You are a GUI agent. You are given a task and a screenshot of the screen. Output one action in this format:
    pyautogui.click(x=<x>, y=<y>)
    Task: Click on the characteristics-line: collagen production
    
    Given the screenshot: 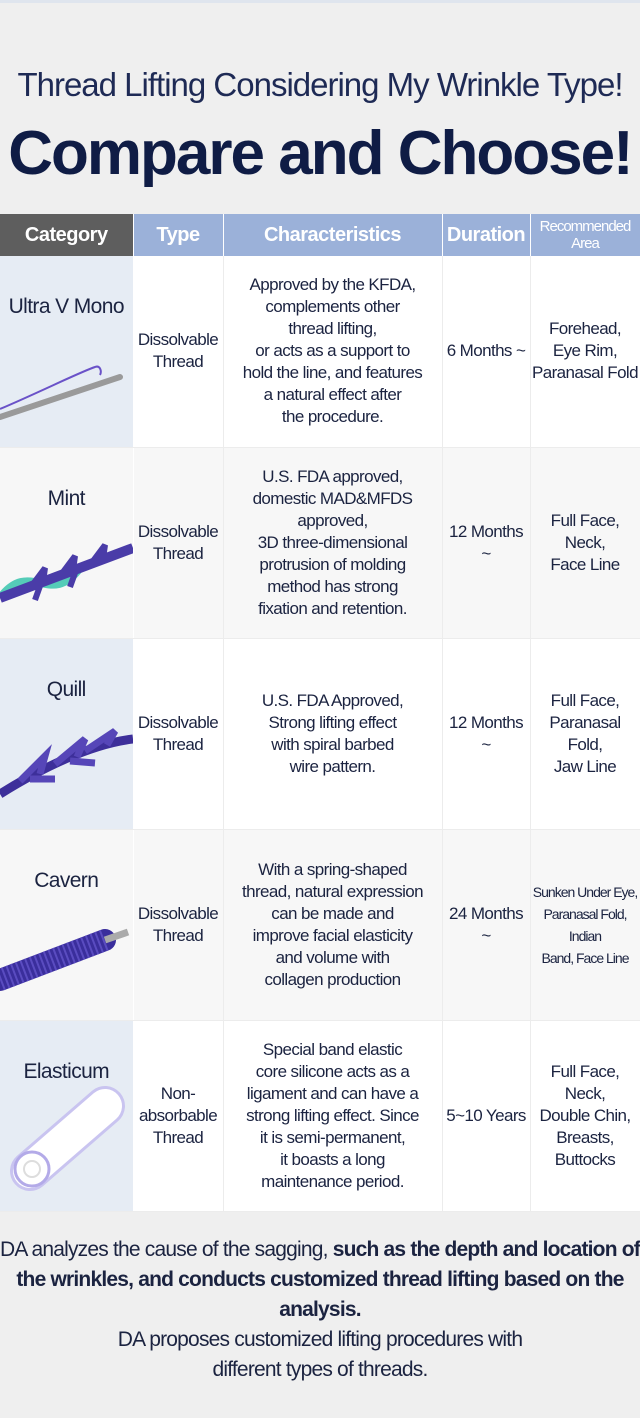 What is the action you would take?
    pyautogui.click(x=332, y=979)
    